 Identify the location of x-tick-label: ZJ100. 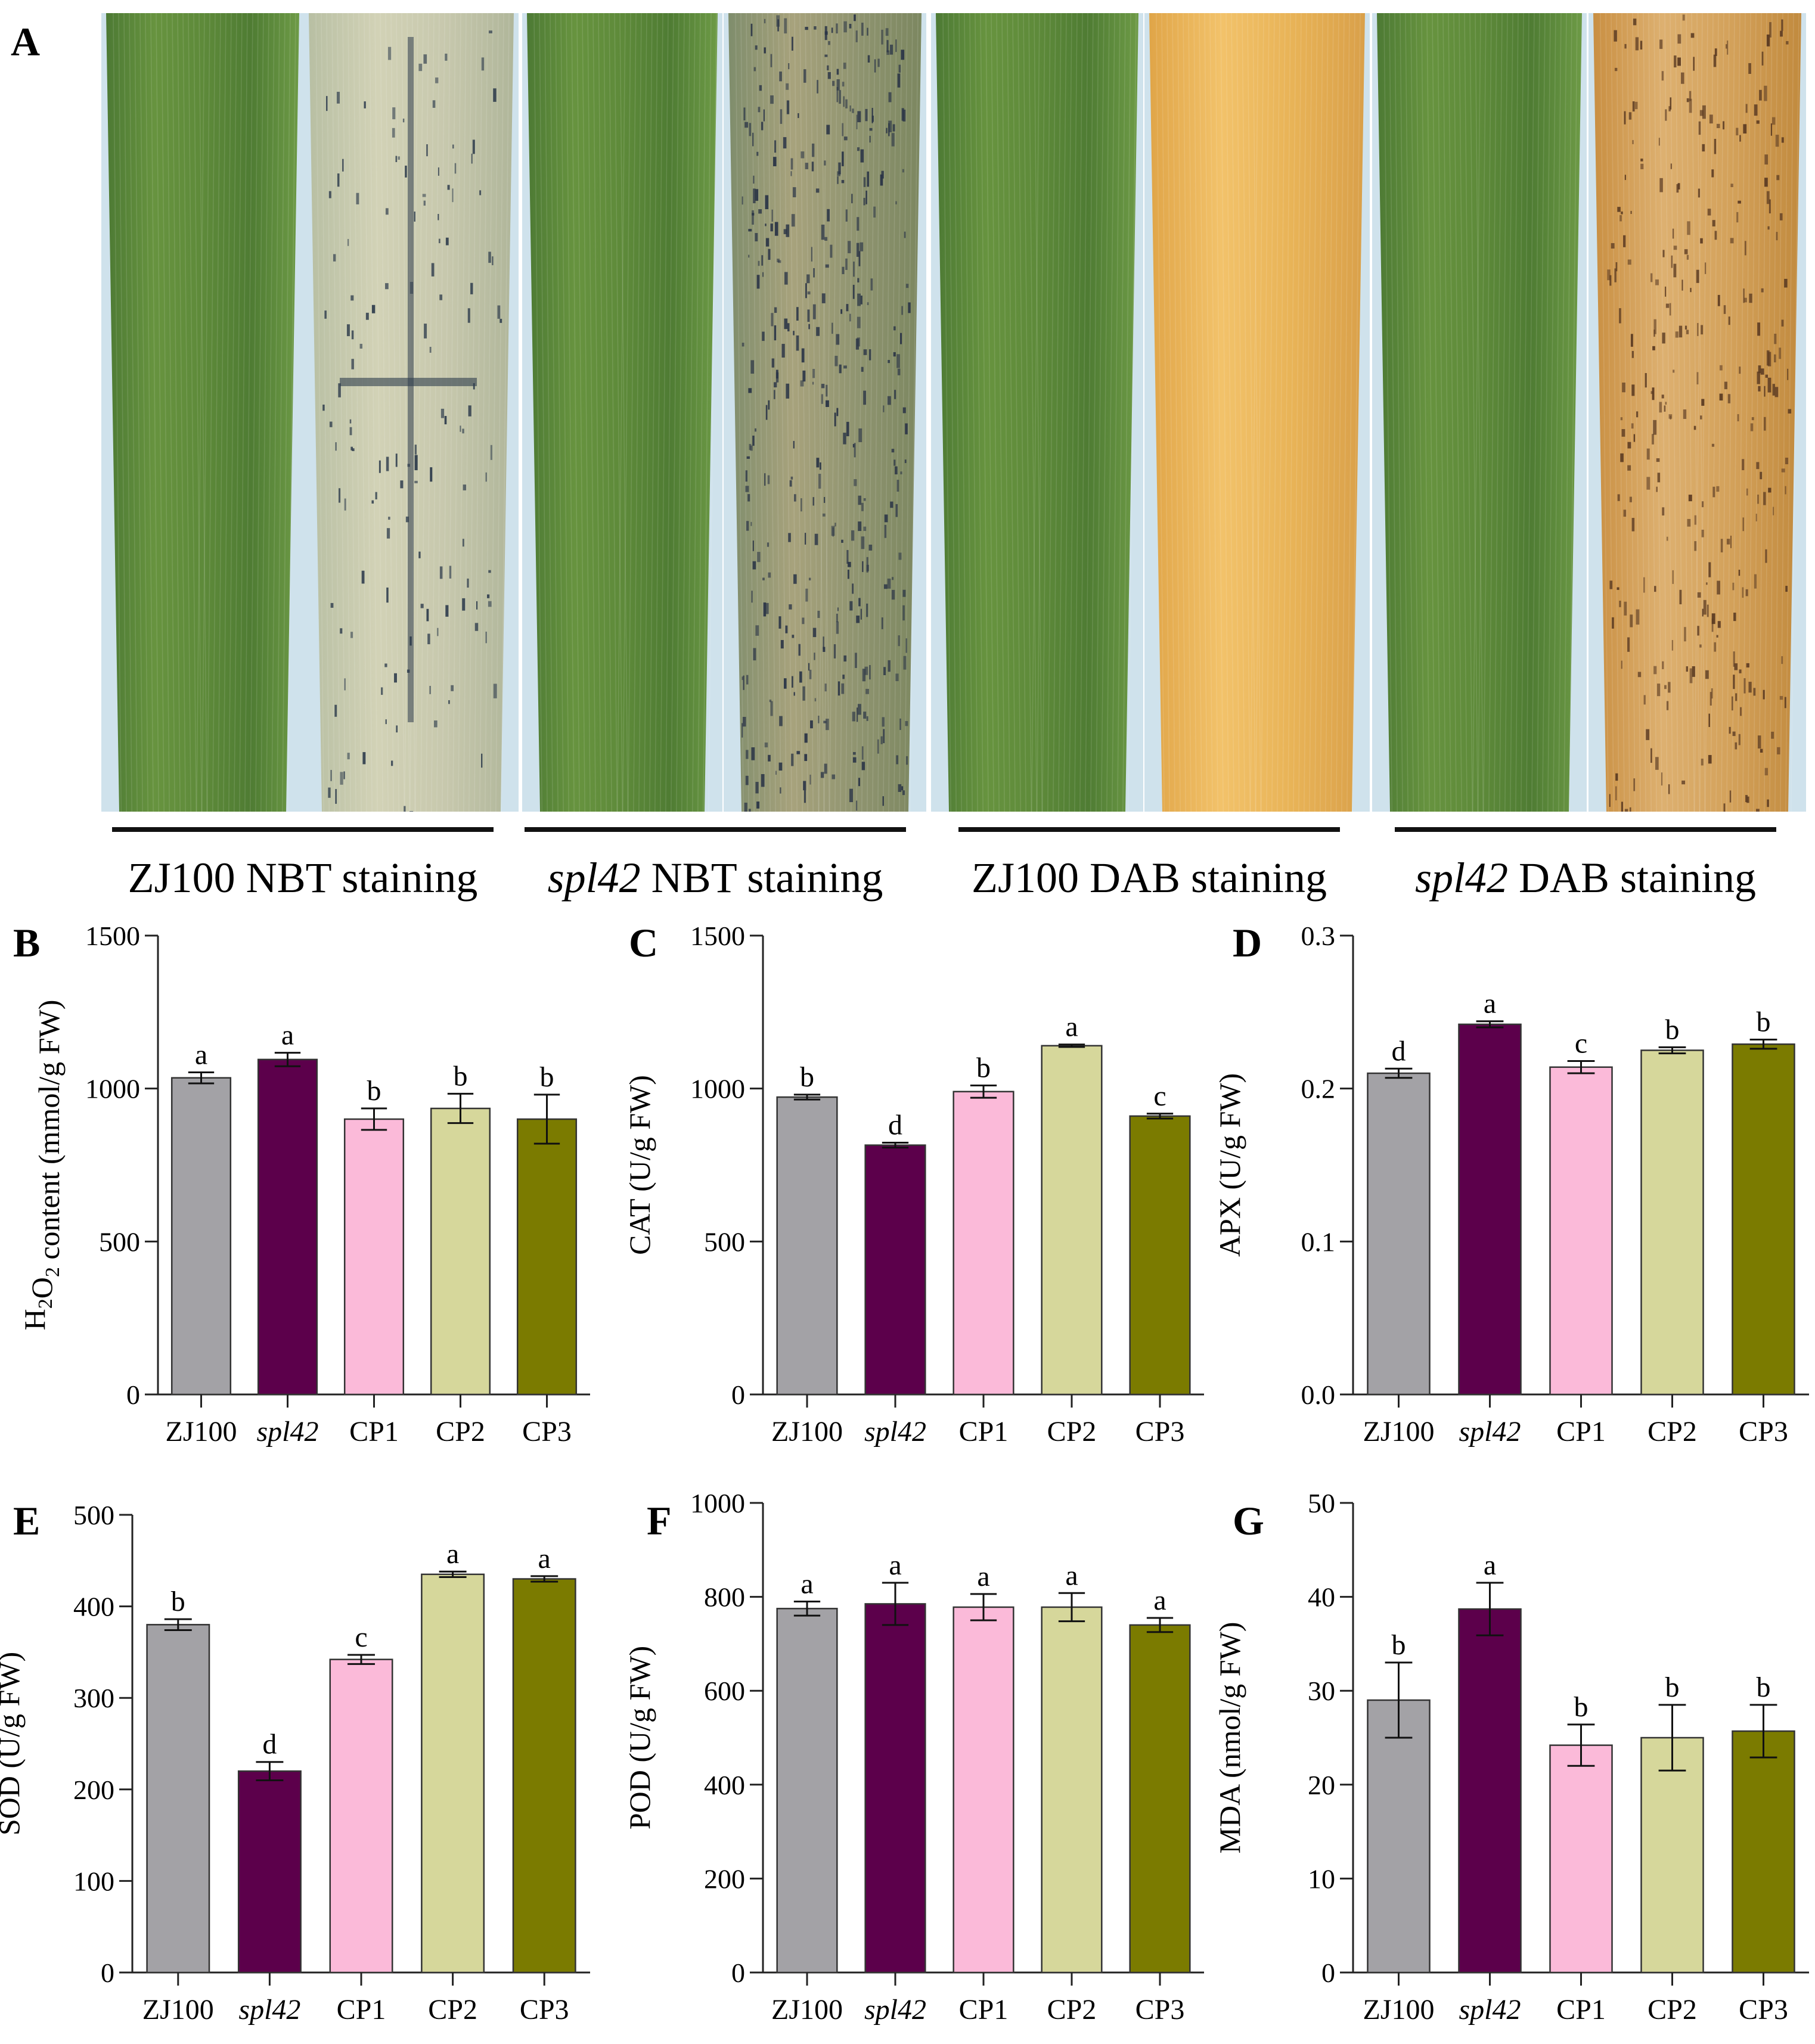
(202, 1432).